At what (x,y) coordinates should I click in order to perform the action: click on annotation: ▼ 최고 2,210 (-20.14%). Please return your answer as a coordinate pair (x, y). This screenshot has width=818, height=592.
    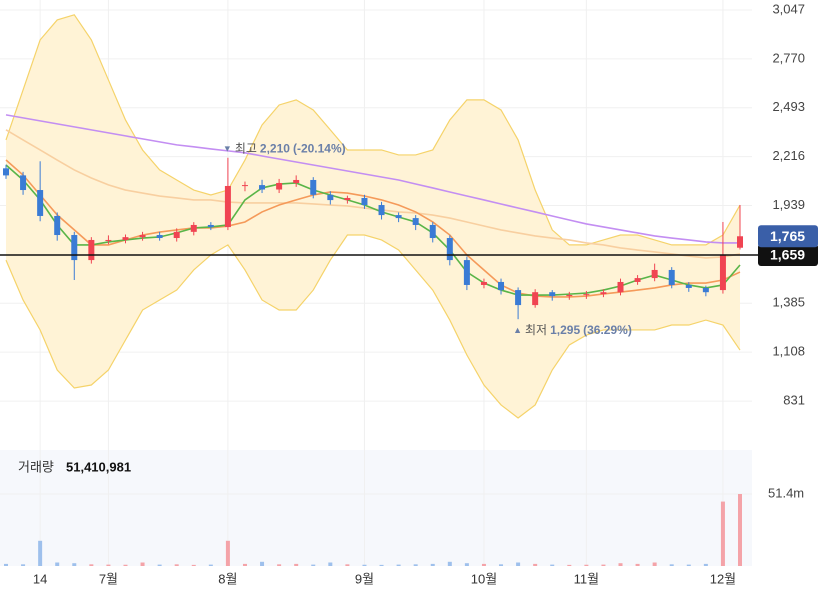
    Looking at the image, I should click on (284, 149).